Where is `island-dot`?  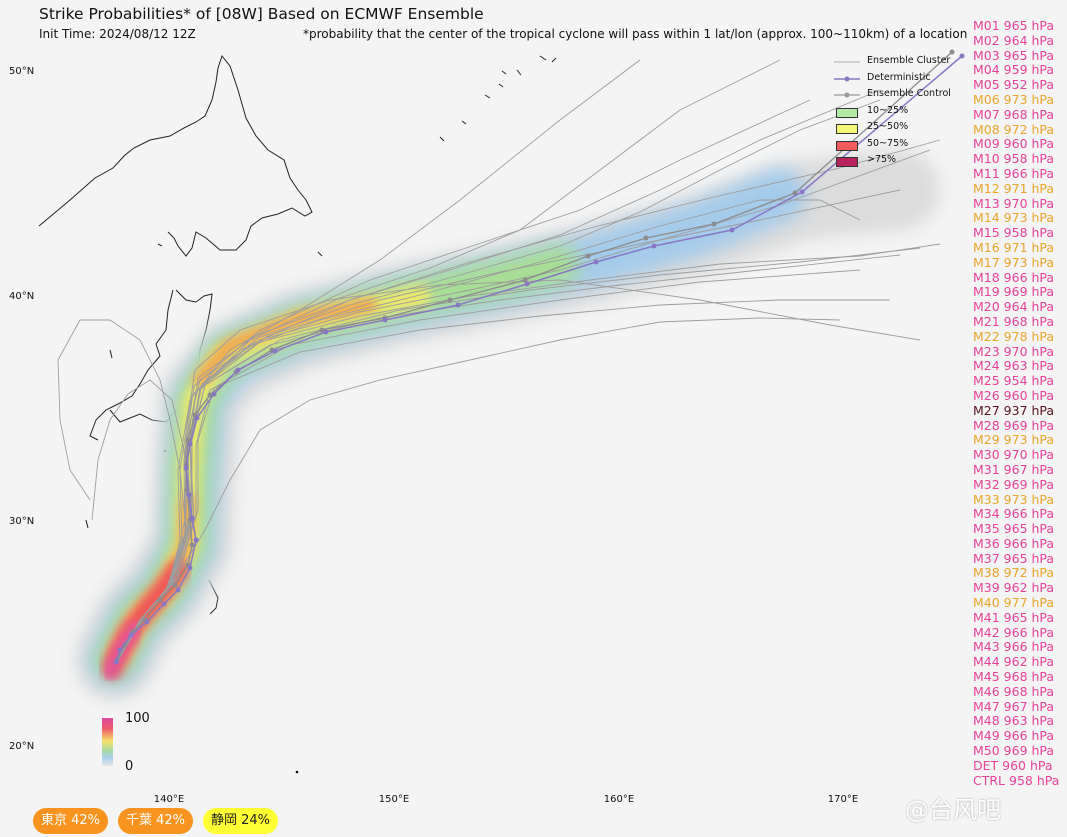 island-dot is located at coordinates (297, 772).